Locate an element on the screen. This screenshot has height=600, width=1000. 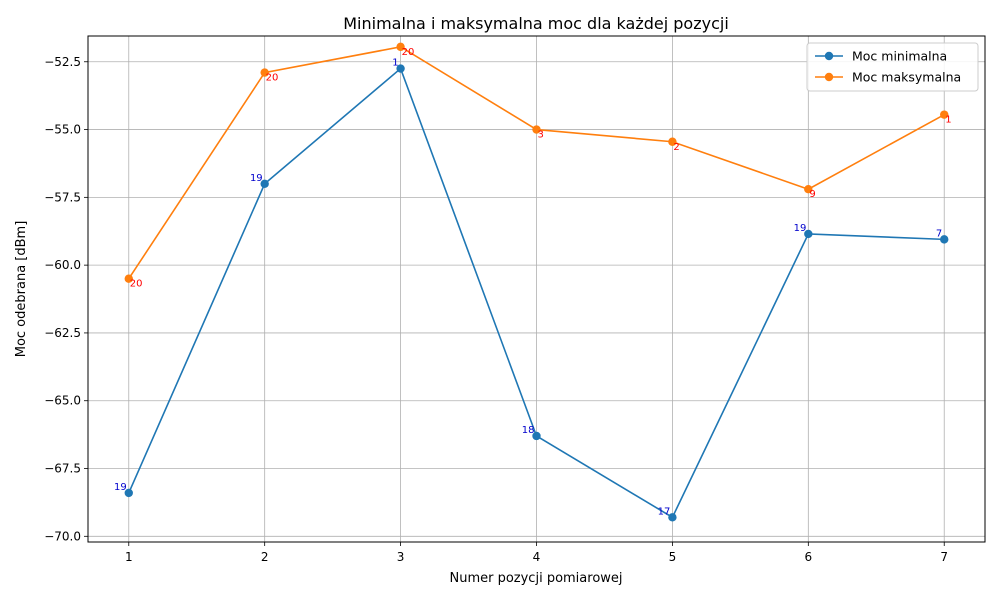
y-axis-label: Moc odebrana [dBm] is located at coordinates (21, 289).